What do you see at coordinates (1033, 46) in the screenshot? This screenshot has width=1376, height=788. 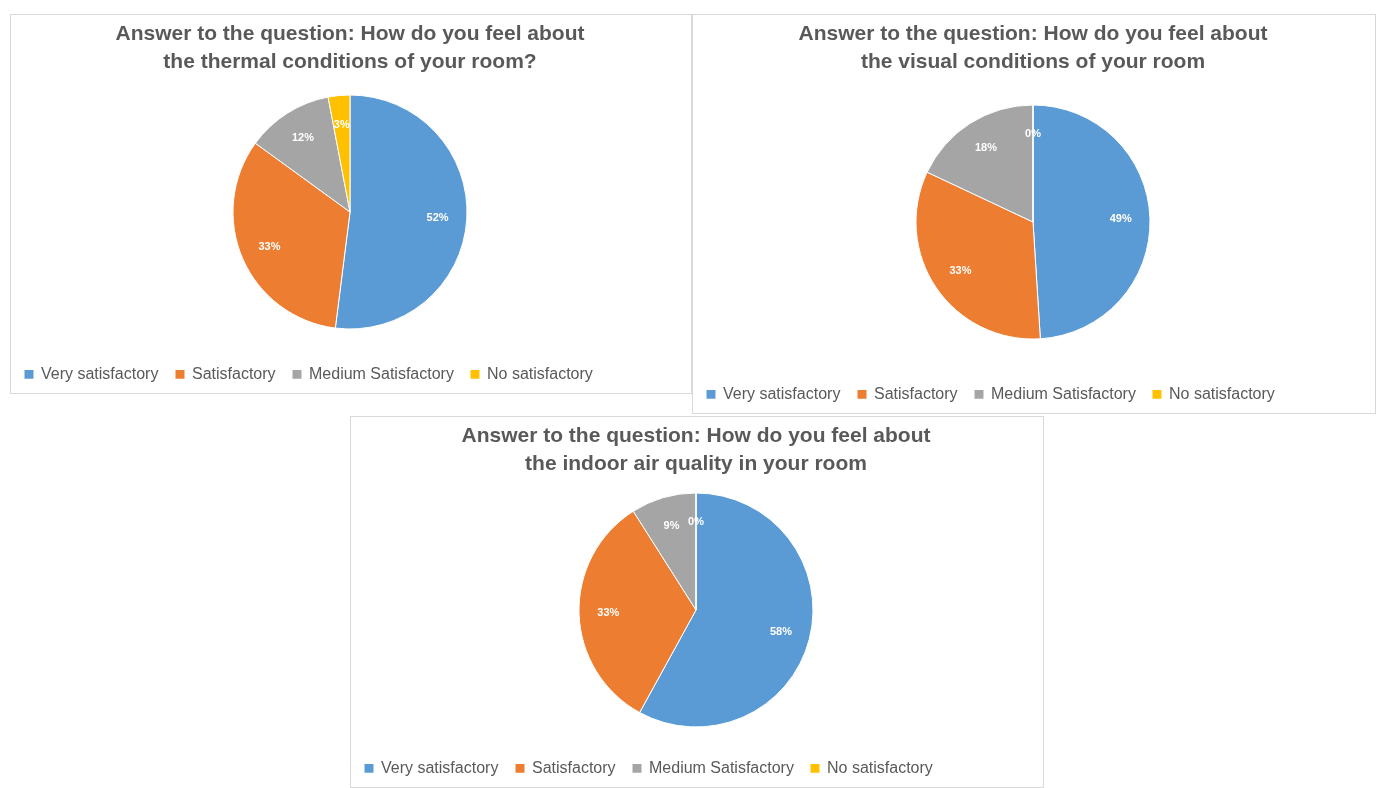 I see `chart-title: Answer to the question: How do you feel about the visual conditions of your room` at bounding box center [1033, 46].